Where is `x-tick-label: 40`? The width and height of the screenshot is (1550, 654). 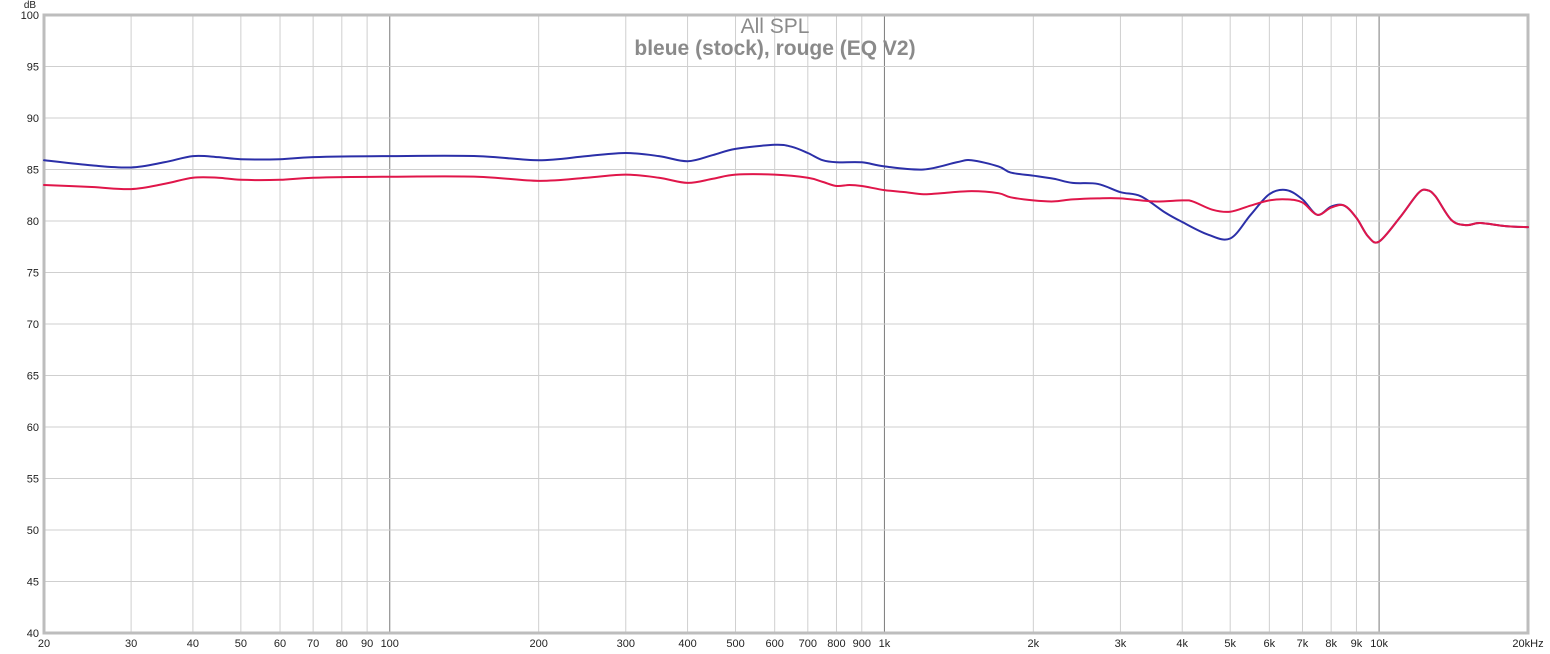 x-tick-label: 40 is located at coordinates (193, 644).